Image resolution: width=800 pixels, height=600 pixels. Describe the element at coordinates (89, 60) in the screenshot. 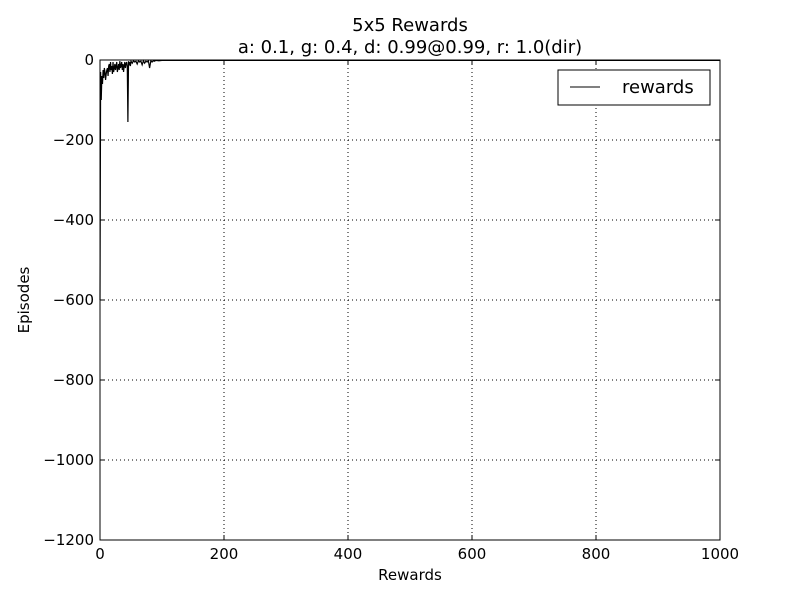

I see `y-tick-label: 0` at that location.